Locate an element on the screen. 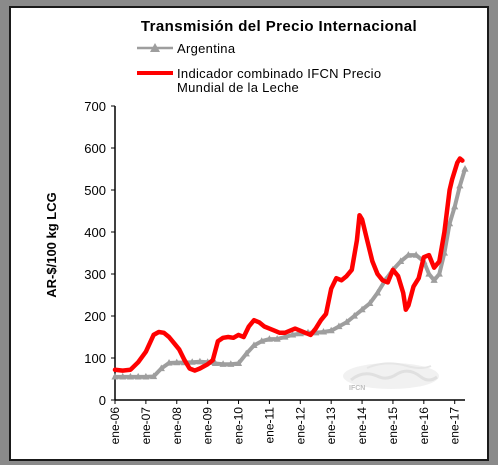  x-tick-label: ene-09 is located at coordinates (208, 426).